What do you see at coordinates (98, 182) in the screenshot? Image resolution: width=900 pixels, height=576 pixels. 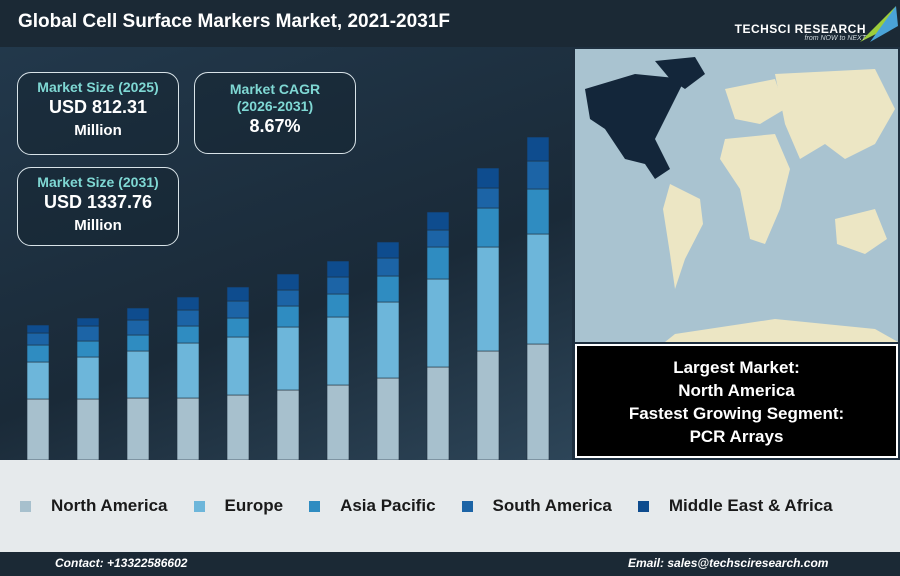 I see `stat-label: Market Size (2031)` at bounding box center [98, 182].